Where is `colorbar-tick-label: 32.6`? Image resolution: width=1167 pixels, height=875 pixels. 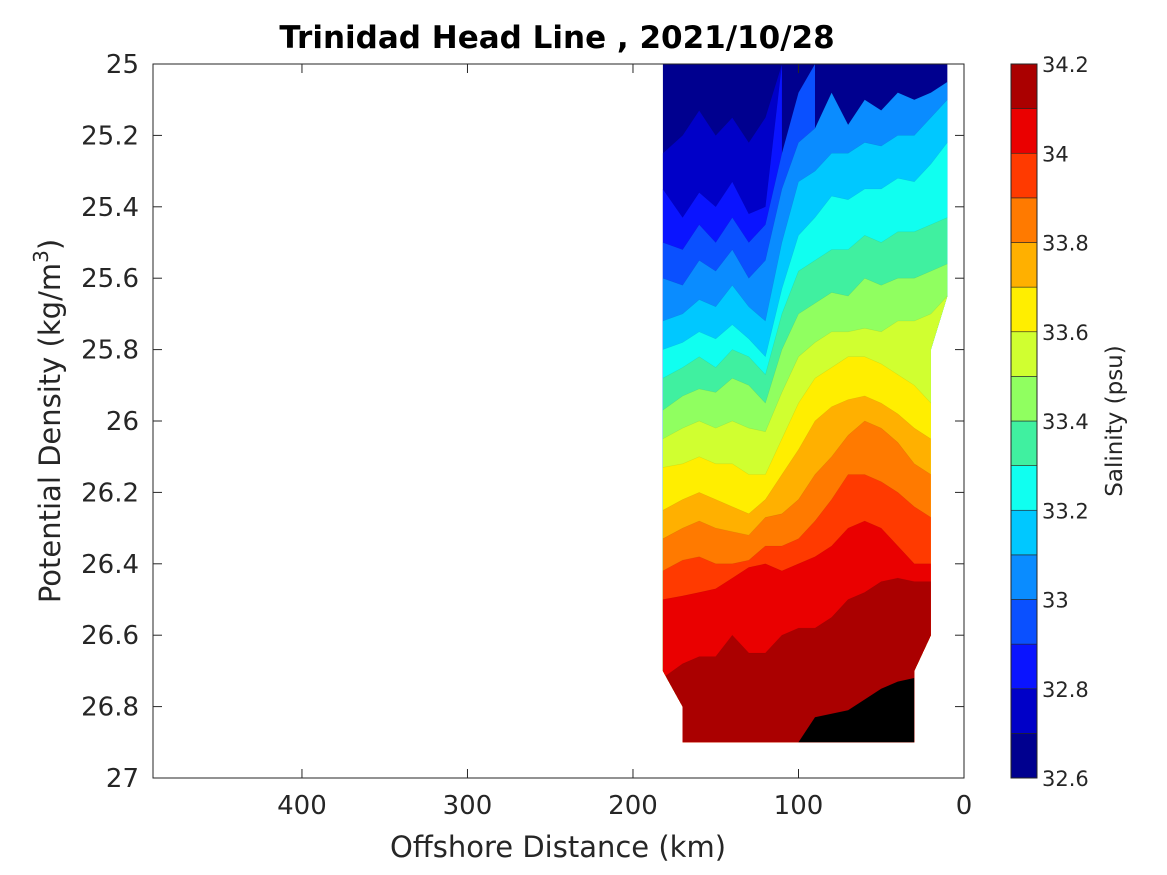
colorbar-tick-label: 32.6 is located at coordinates (1065, 779).